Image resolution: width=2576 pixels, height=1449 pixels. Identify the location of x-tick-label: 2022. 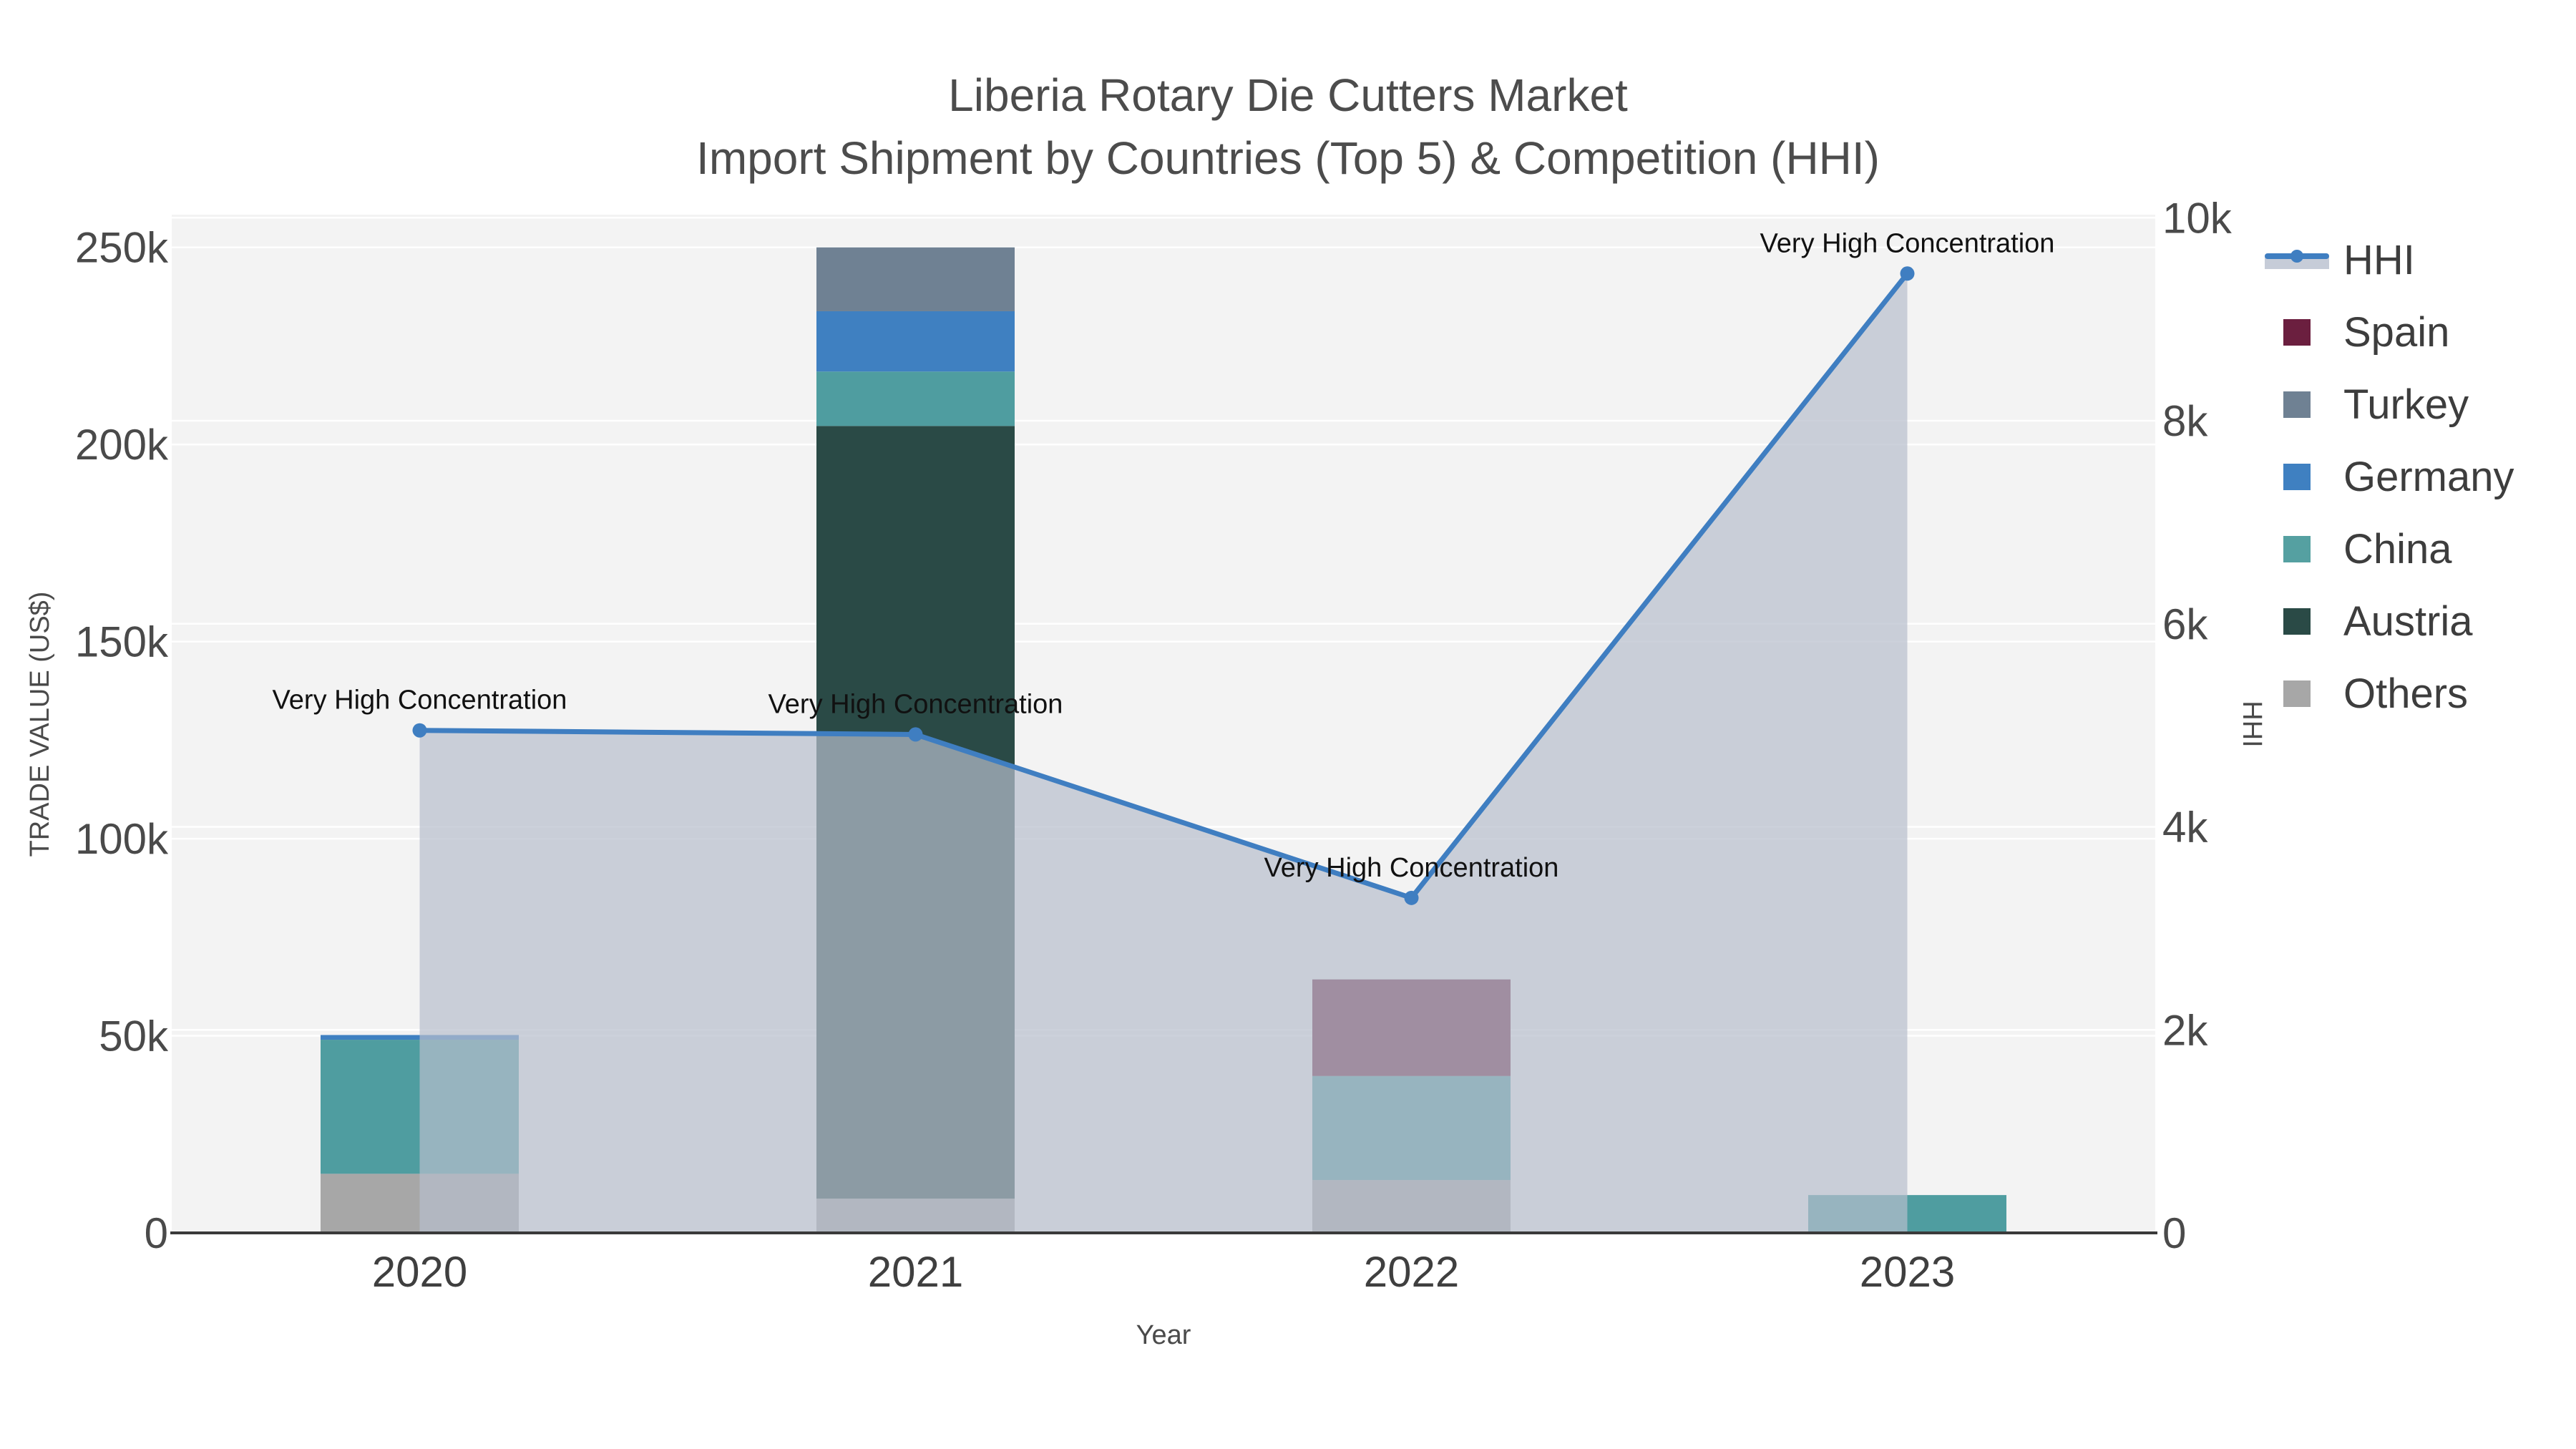
(1411, 1272).